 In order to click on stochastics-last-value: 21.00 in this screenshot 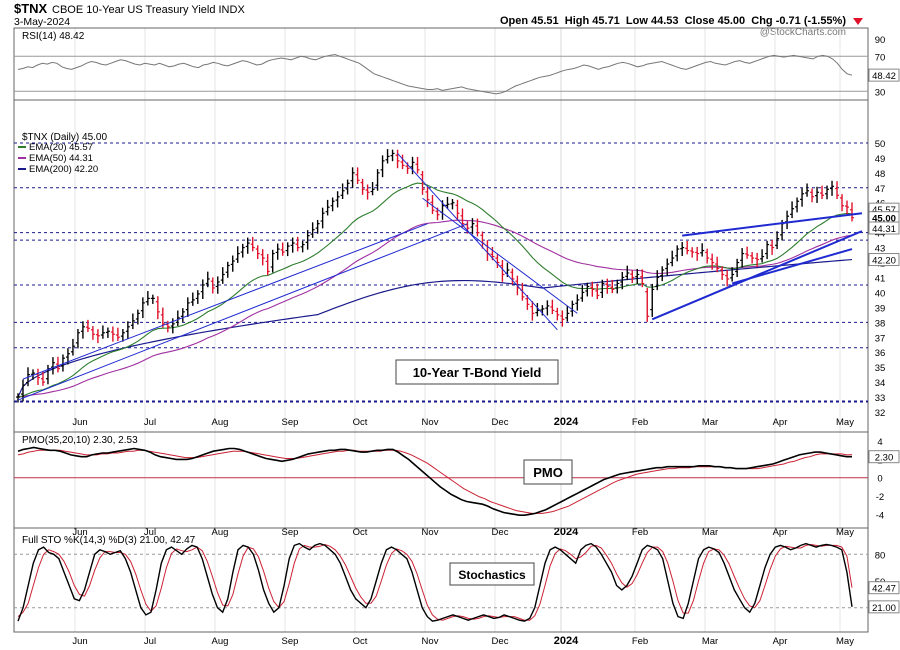, I will do `click(884, 608)`.